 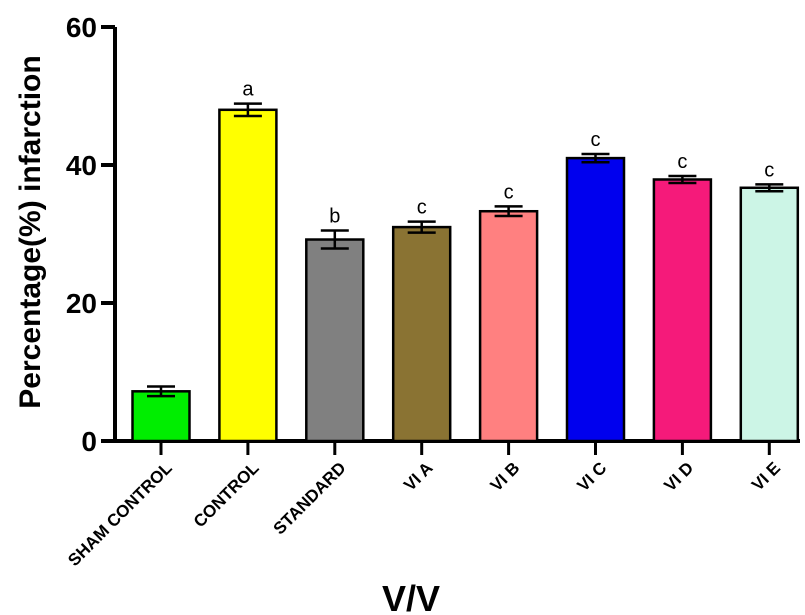 I want to click on significance-label: b, so click(x=334, y=217).